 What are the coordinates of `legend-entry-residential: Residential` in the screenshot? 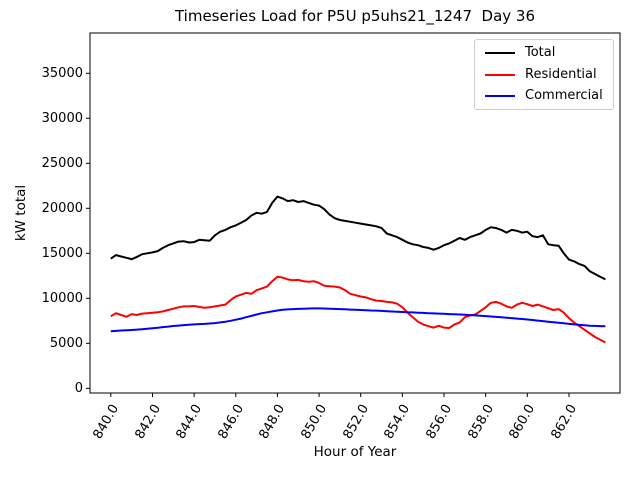 It's located at (544, 75).